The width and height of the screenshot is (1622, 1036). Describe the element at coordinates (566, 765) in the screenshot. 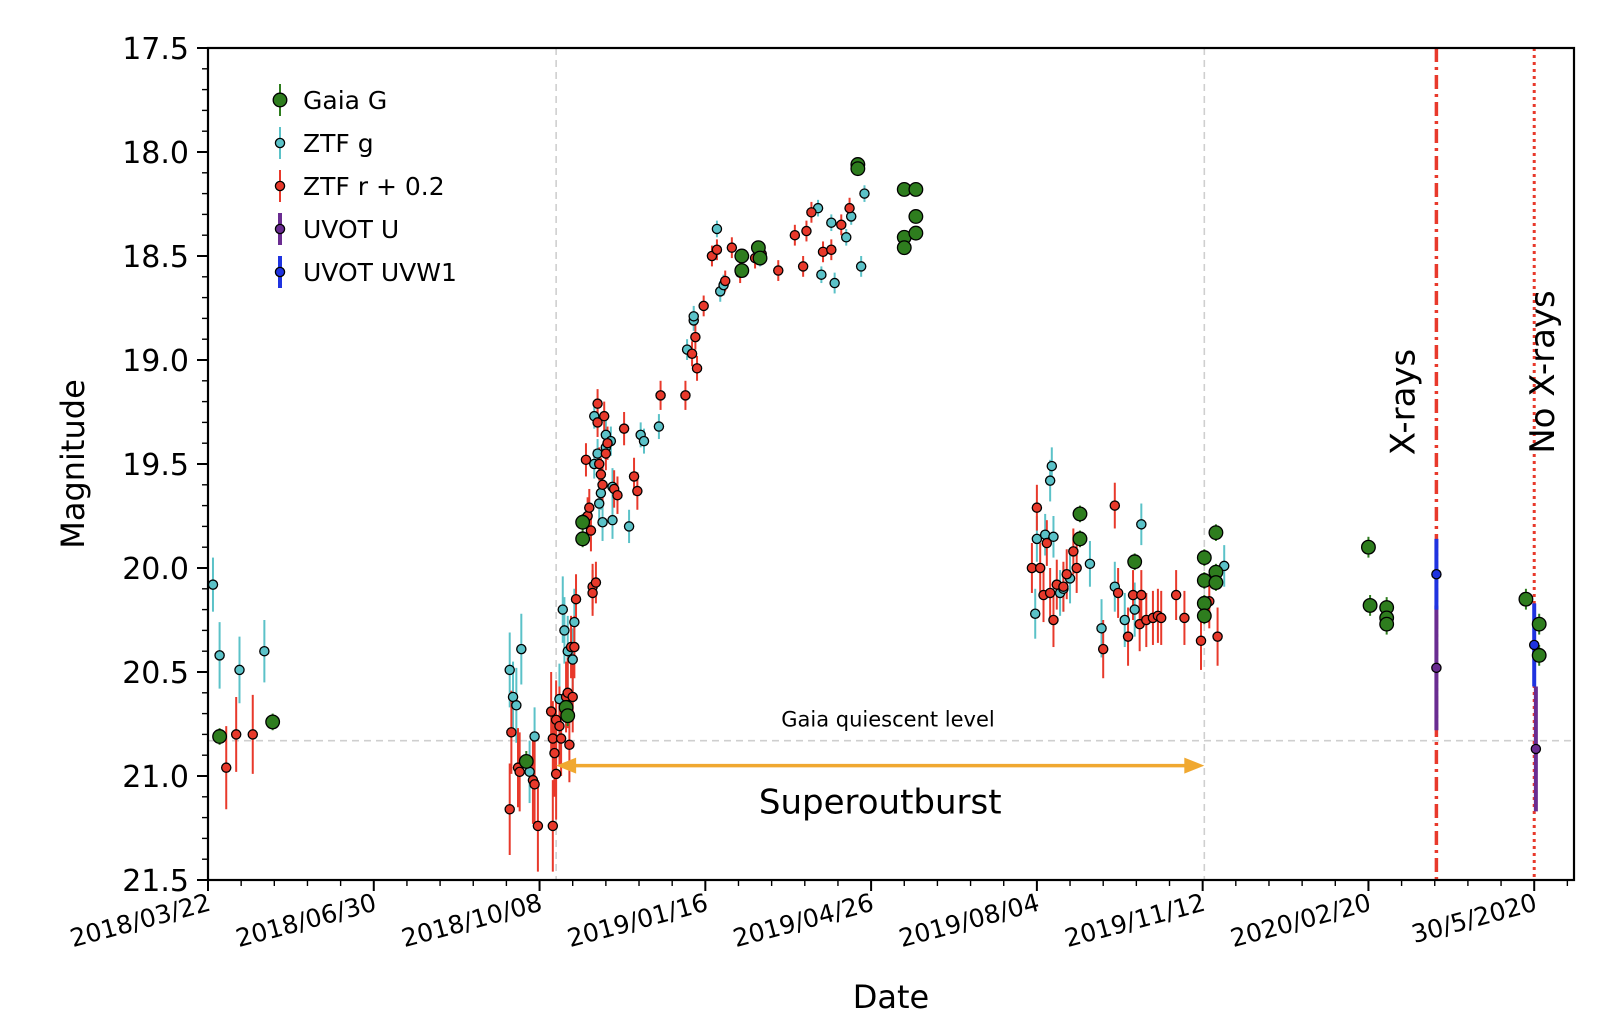

I see `superoutburst-arrow-head-left` at that location.